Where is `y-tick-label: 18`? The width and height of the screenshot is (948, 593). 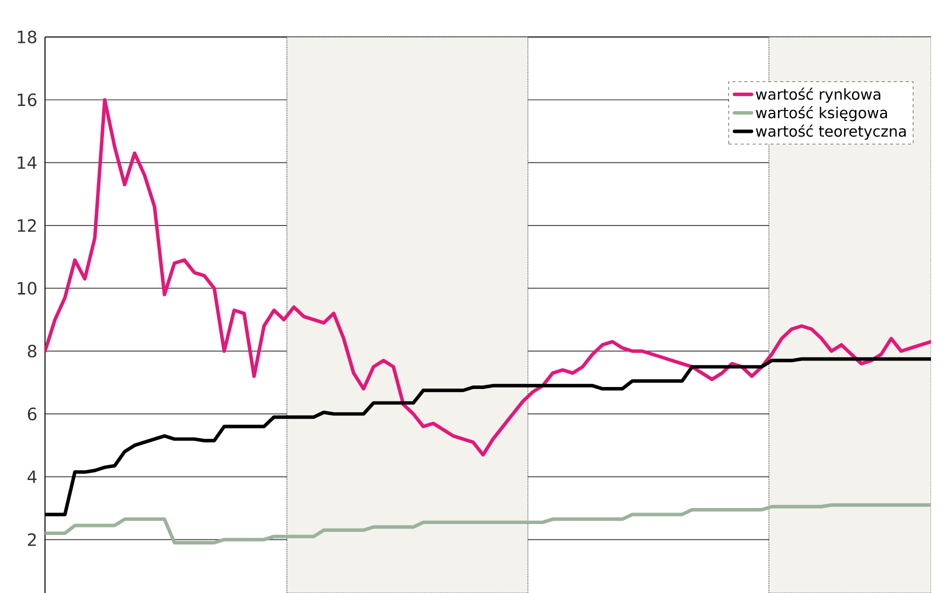 y-tick-label: 18 is located at coordinates (27, 37).